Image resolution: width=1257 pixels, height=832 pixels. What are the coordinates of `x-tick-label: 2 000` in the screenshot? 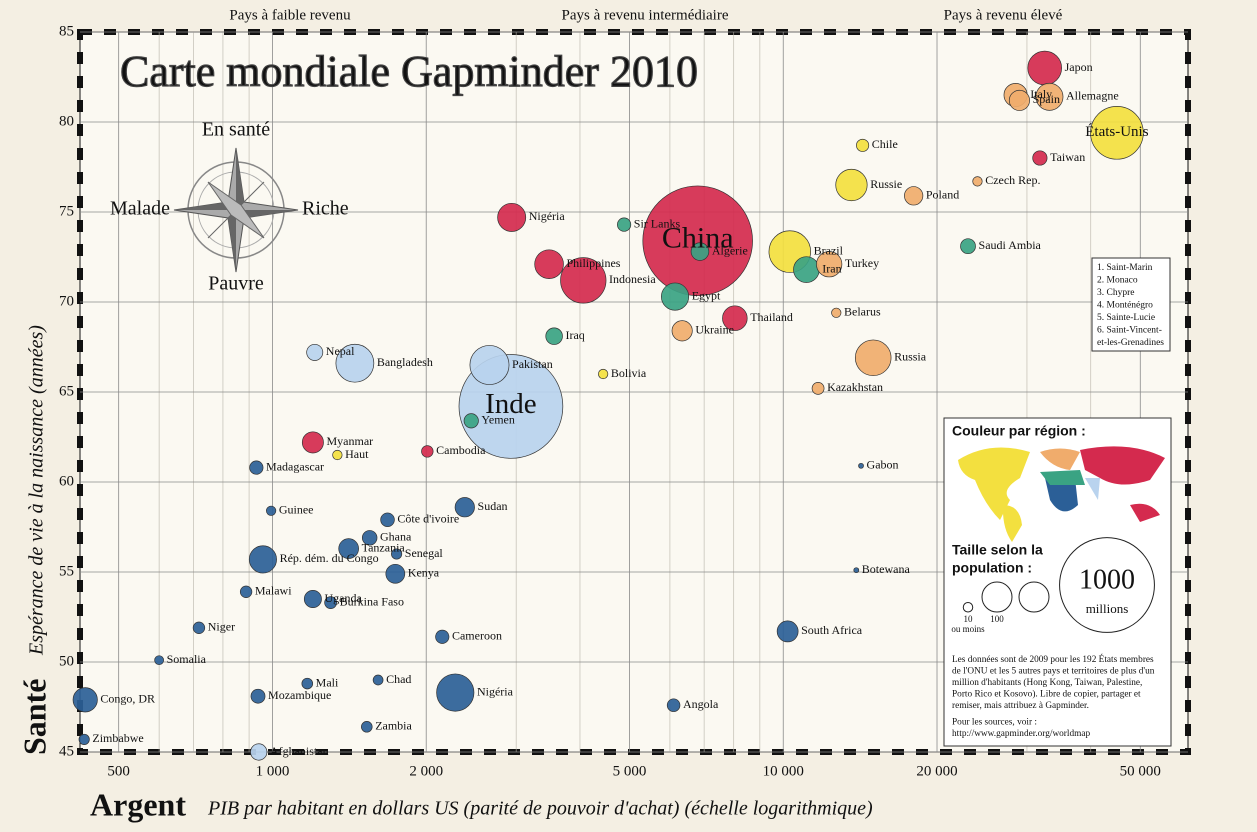 It's located at (426, 771).